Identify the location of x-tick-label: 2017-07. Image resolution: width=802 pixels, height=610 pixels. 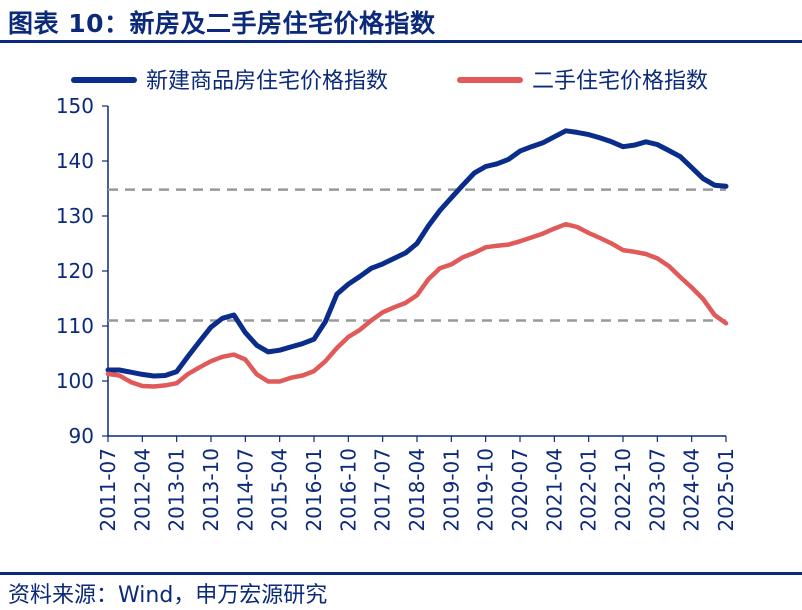
(383, 490).